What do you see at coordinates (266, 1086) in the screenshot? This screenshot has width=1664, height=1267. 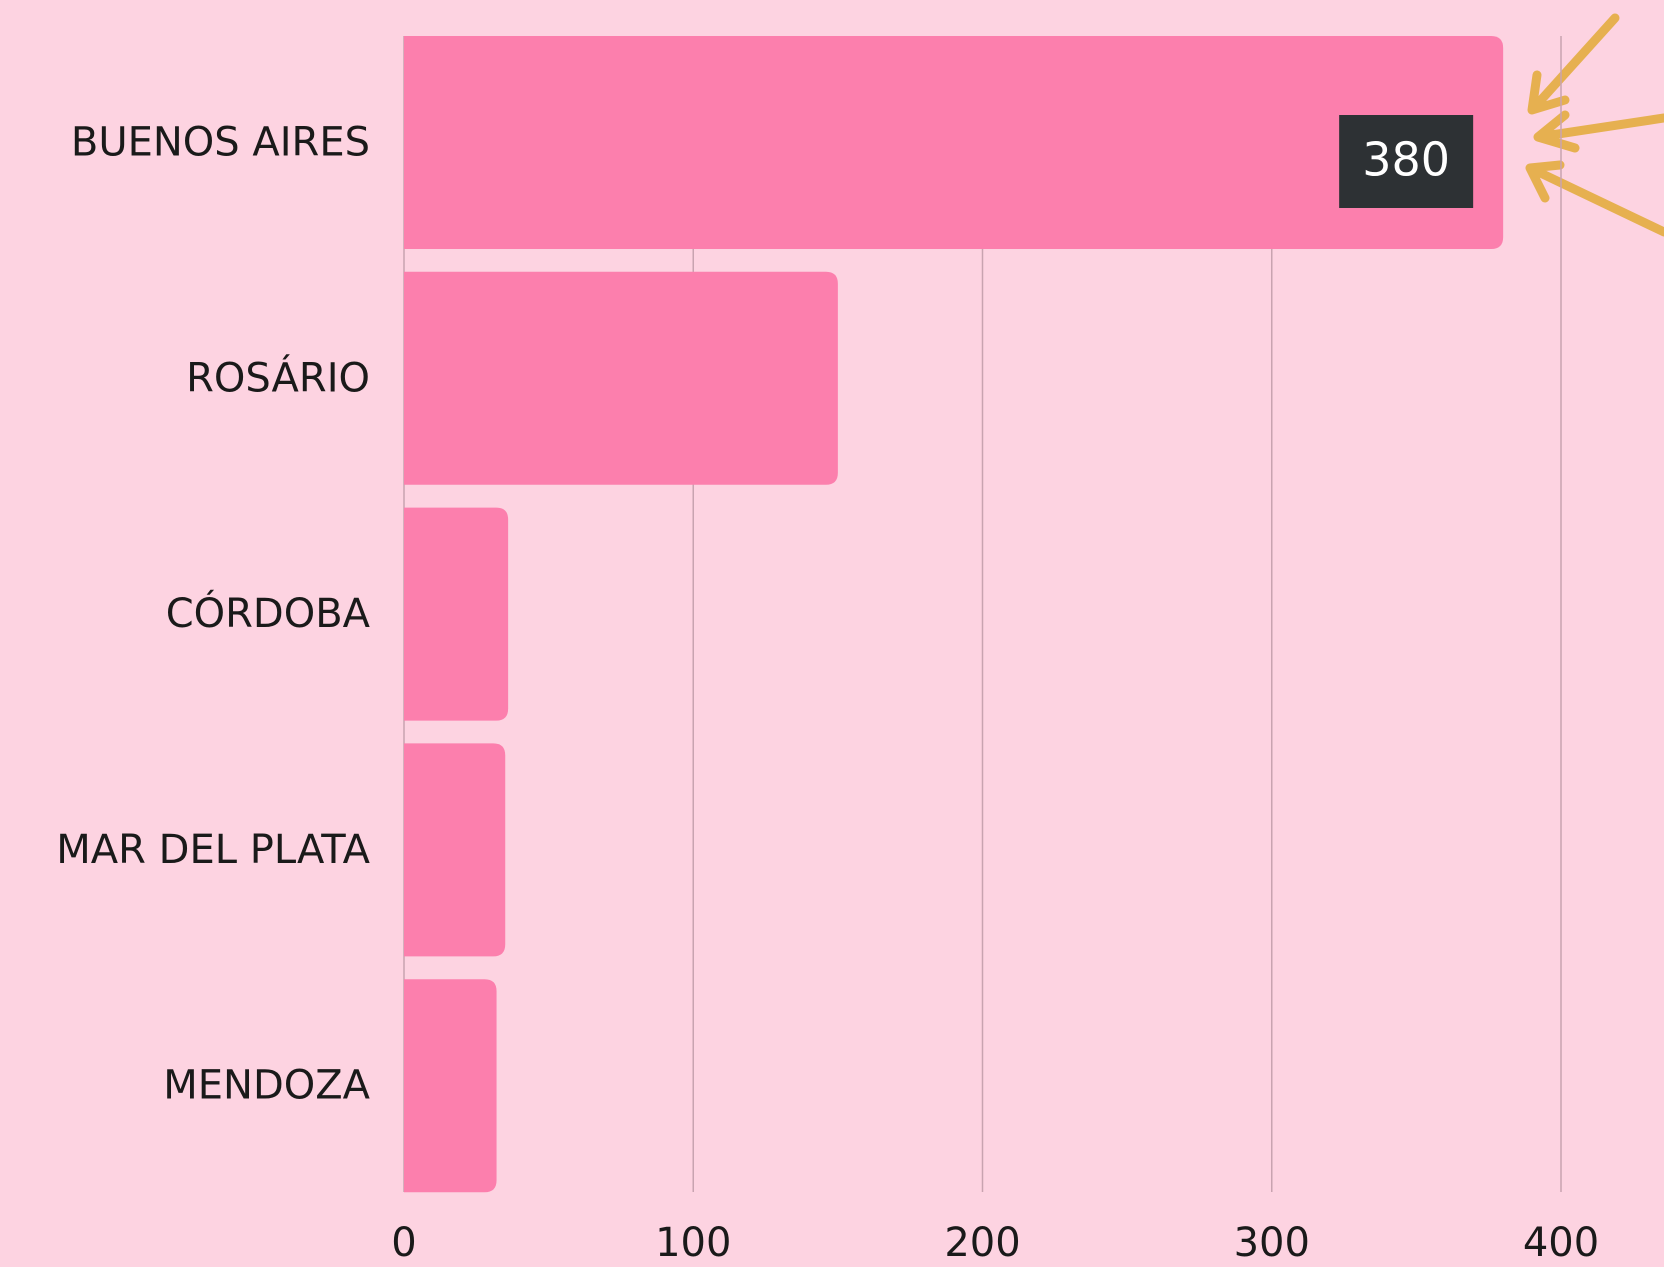 I see `y-tick-label: MENDOZA` at bounding box center [266, 1086].